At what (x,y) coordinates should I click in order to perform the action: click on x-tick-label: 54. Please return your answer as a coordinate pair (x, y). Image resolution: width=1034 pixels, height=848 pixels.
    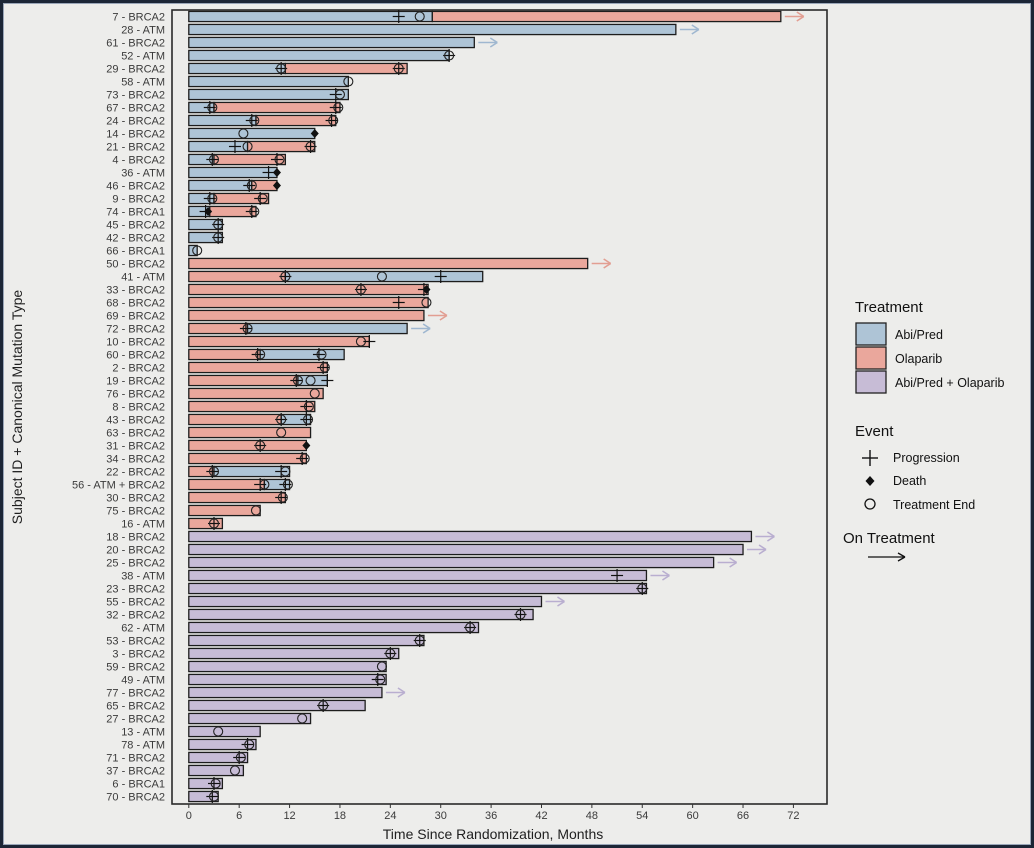
    Looking at the image, I should click on (642, 816).